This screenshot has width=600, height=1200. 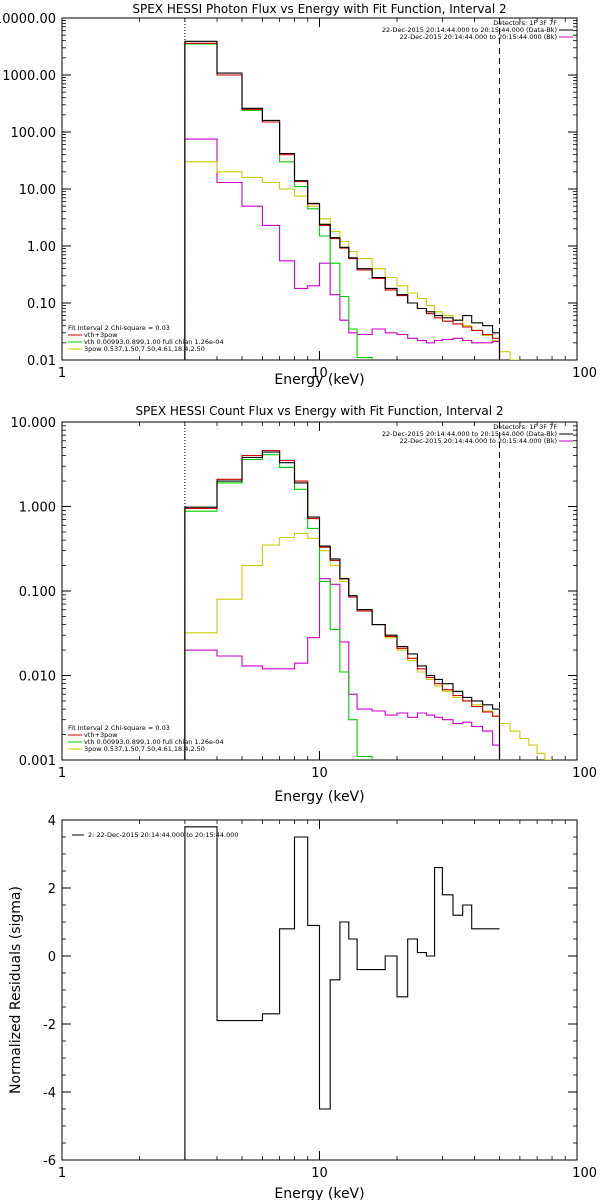 I want to click on y-tick-label: 1.00, so click(x=41, y=247).